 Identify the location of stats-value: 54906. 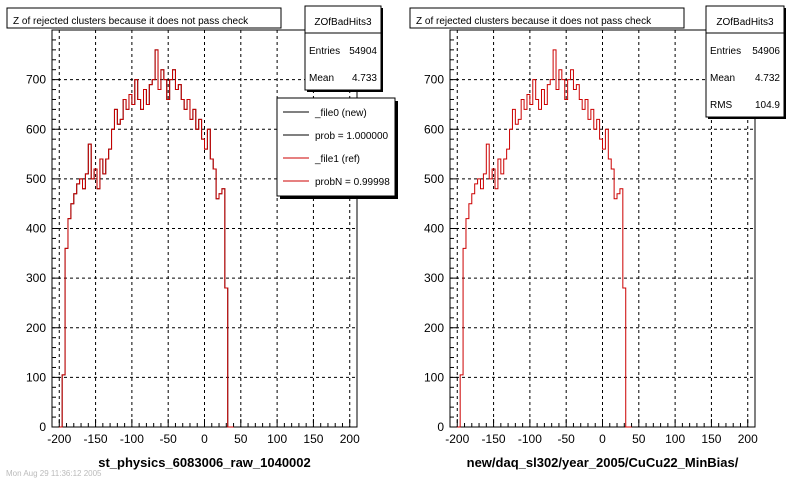
(766, 51).